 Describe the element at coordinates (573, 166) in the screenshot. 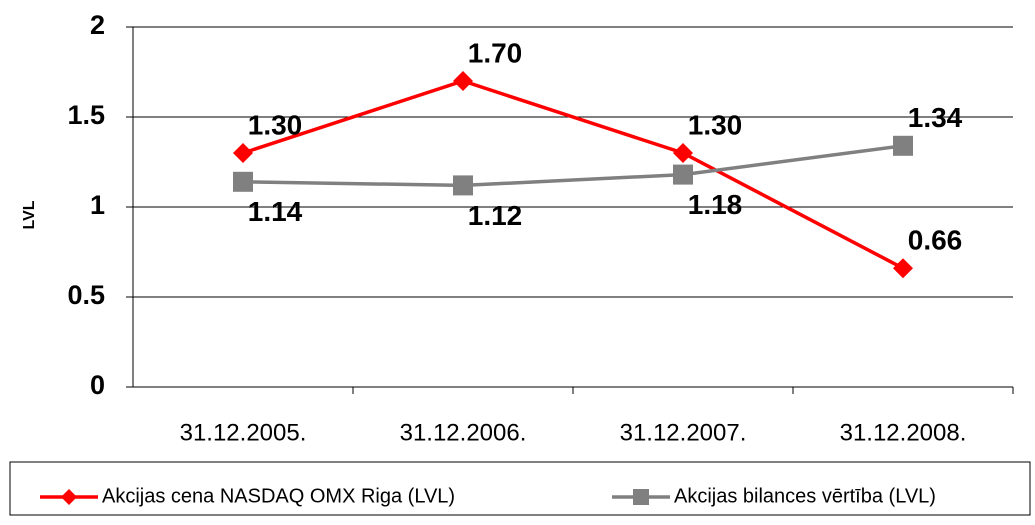

I see `series-line` at that location.